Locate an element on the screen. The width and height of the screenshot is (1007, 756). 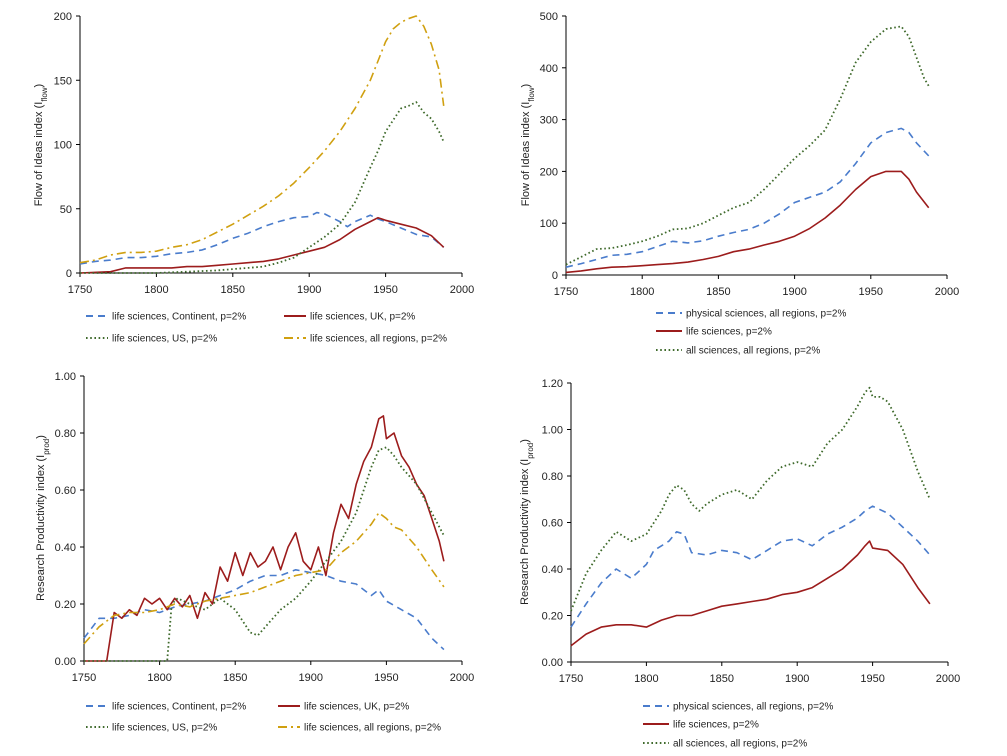
y-tick-label: 1.20 is located at coordinates (552, 384).